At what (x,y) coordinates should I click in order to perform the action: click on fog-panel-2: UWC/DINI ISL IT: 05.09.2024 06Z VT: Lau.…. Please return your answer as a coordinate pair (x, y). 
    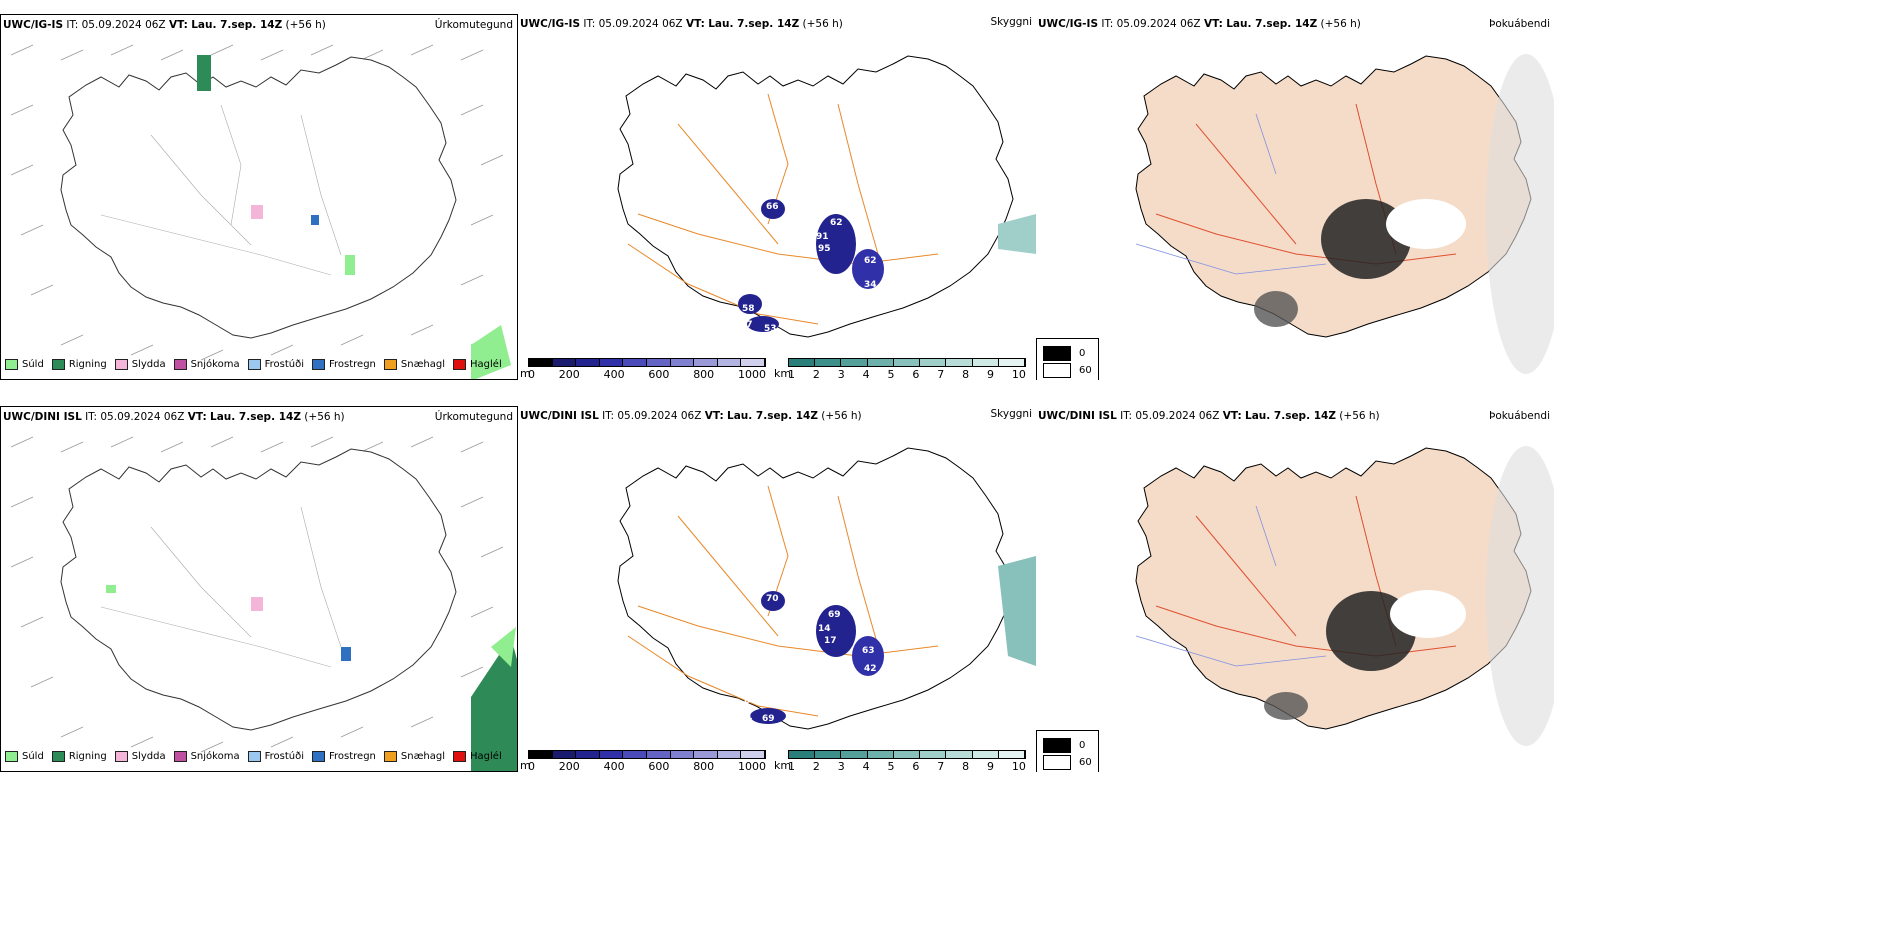
    Looking at the image, I should click on (1295, 589).